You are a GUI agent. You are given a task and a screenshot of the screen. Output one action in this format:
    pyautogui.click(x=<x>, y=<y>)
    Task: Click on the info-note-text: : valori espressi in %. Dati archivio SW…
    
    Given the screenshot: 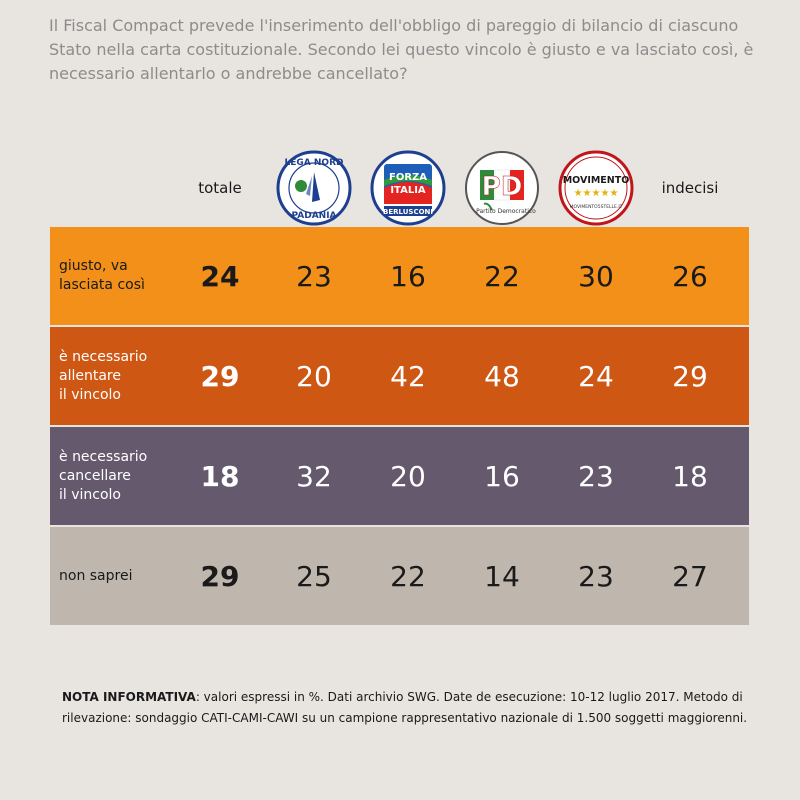 What is the action you would take?
    pyautogui.click(x=405, y=707)
    